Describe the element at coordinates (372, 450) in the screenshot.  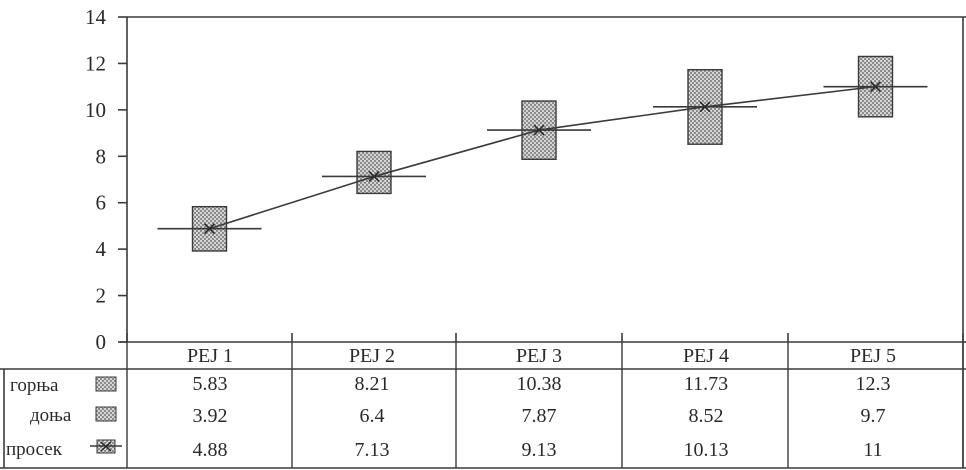
I see `cell-average-2: 7.13` at that location.